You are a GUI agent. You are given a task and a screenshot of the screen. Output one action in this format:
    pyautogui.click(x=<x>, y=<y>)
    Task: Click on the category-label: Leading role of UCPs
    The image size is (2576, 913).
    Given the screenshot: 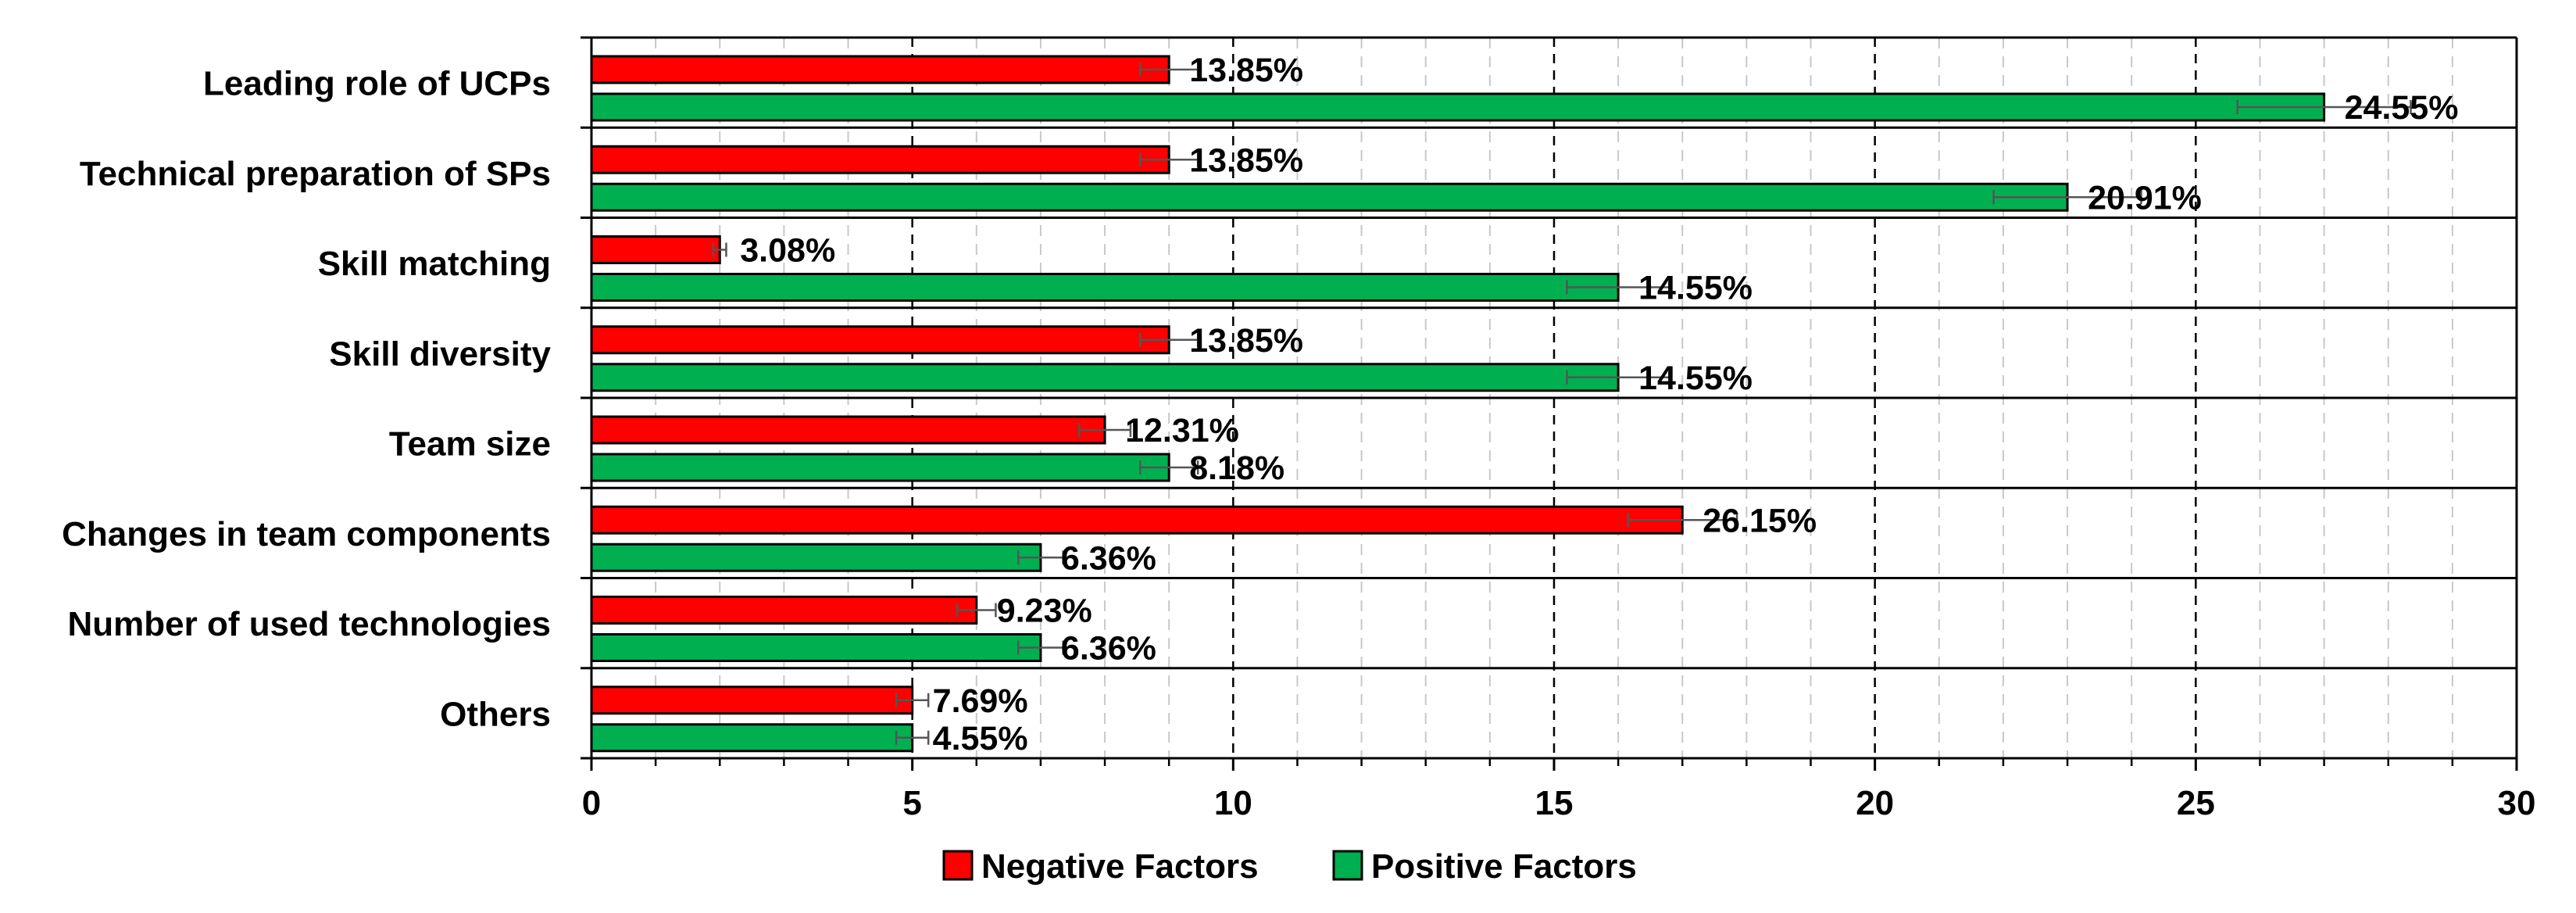 What is the action you would take?
    pyautogui.click(x=377, y=84)
    